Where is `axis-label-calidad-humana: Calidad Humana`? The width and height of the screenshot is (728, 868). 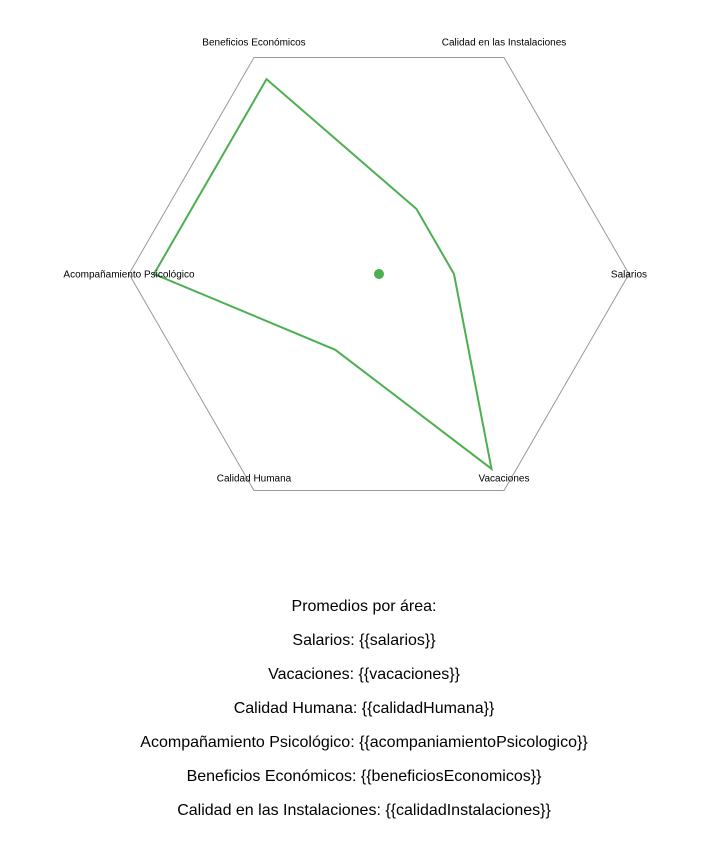
axis-label-calidad-humana: Calidad Humana is located at coordinates (254, 479).